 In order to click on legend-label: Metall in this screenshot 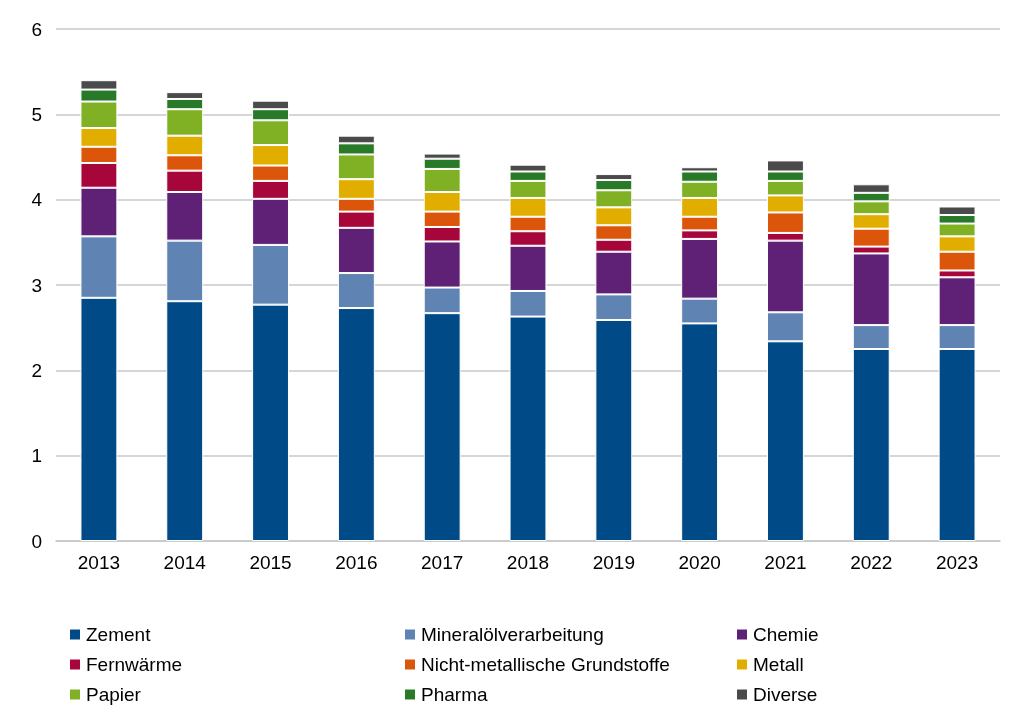, I will do `click(778, 664)`.